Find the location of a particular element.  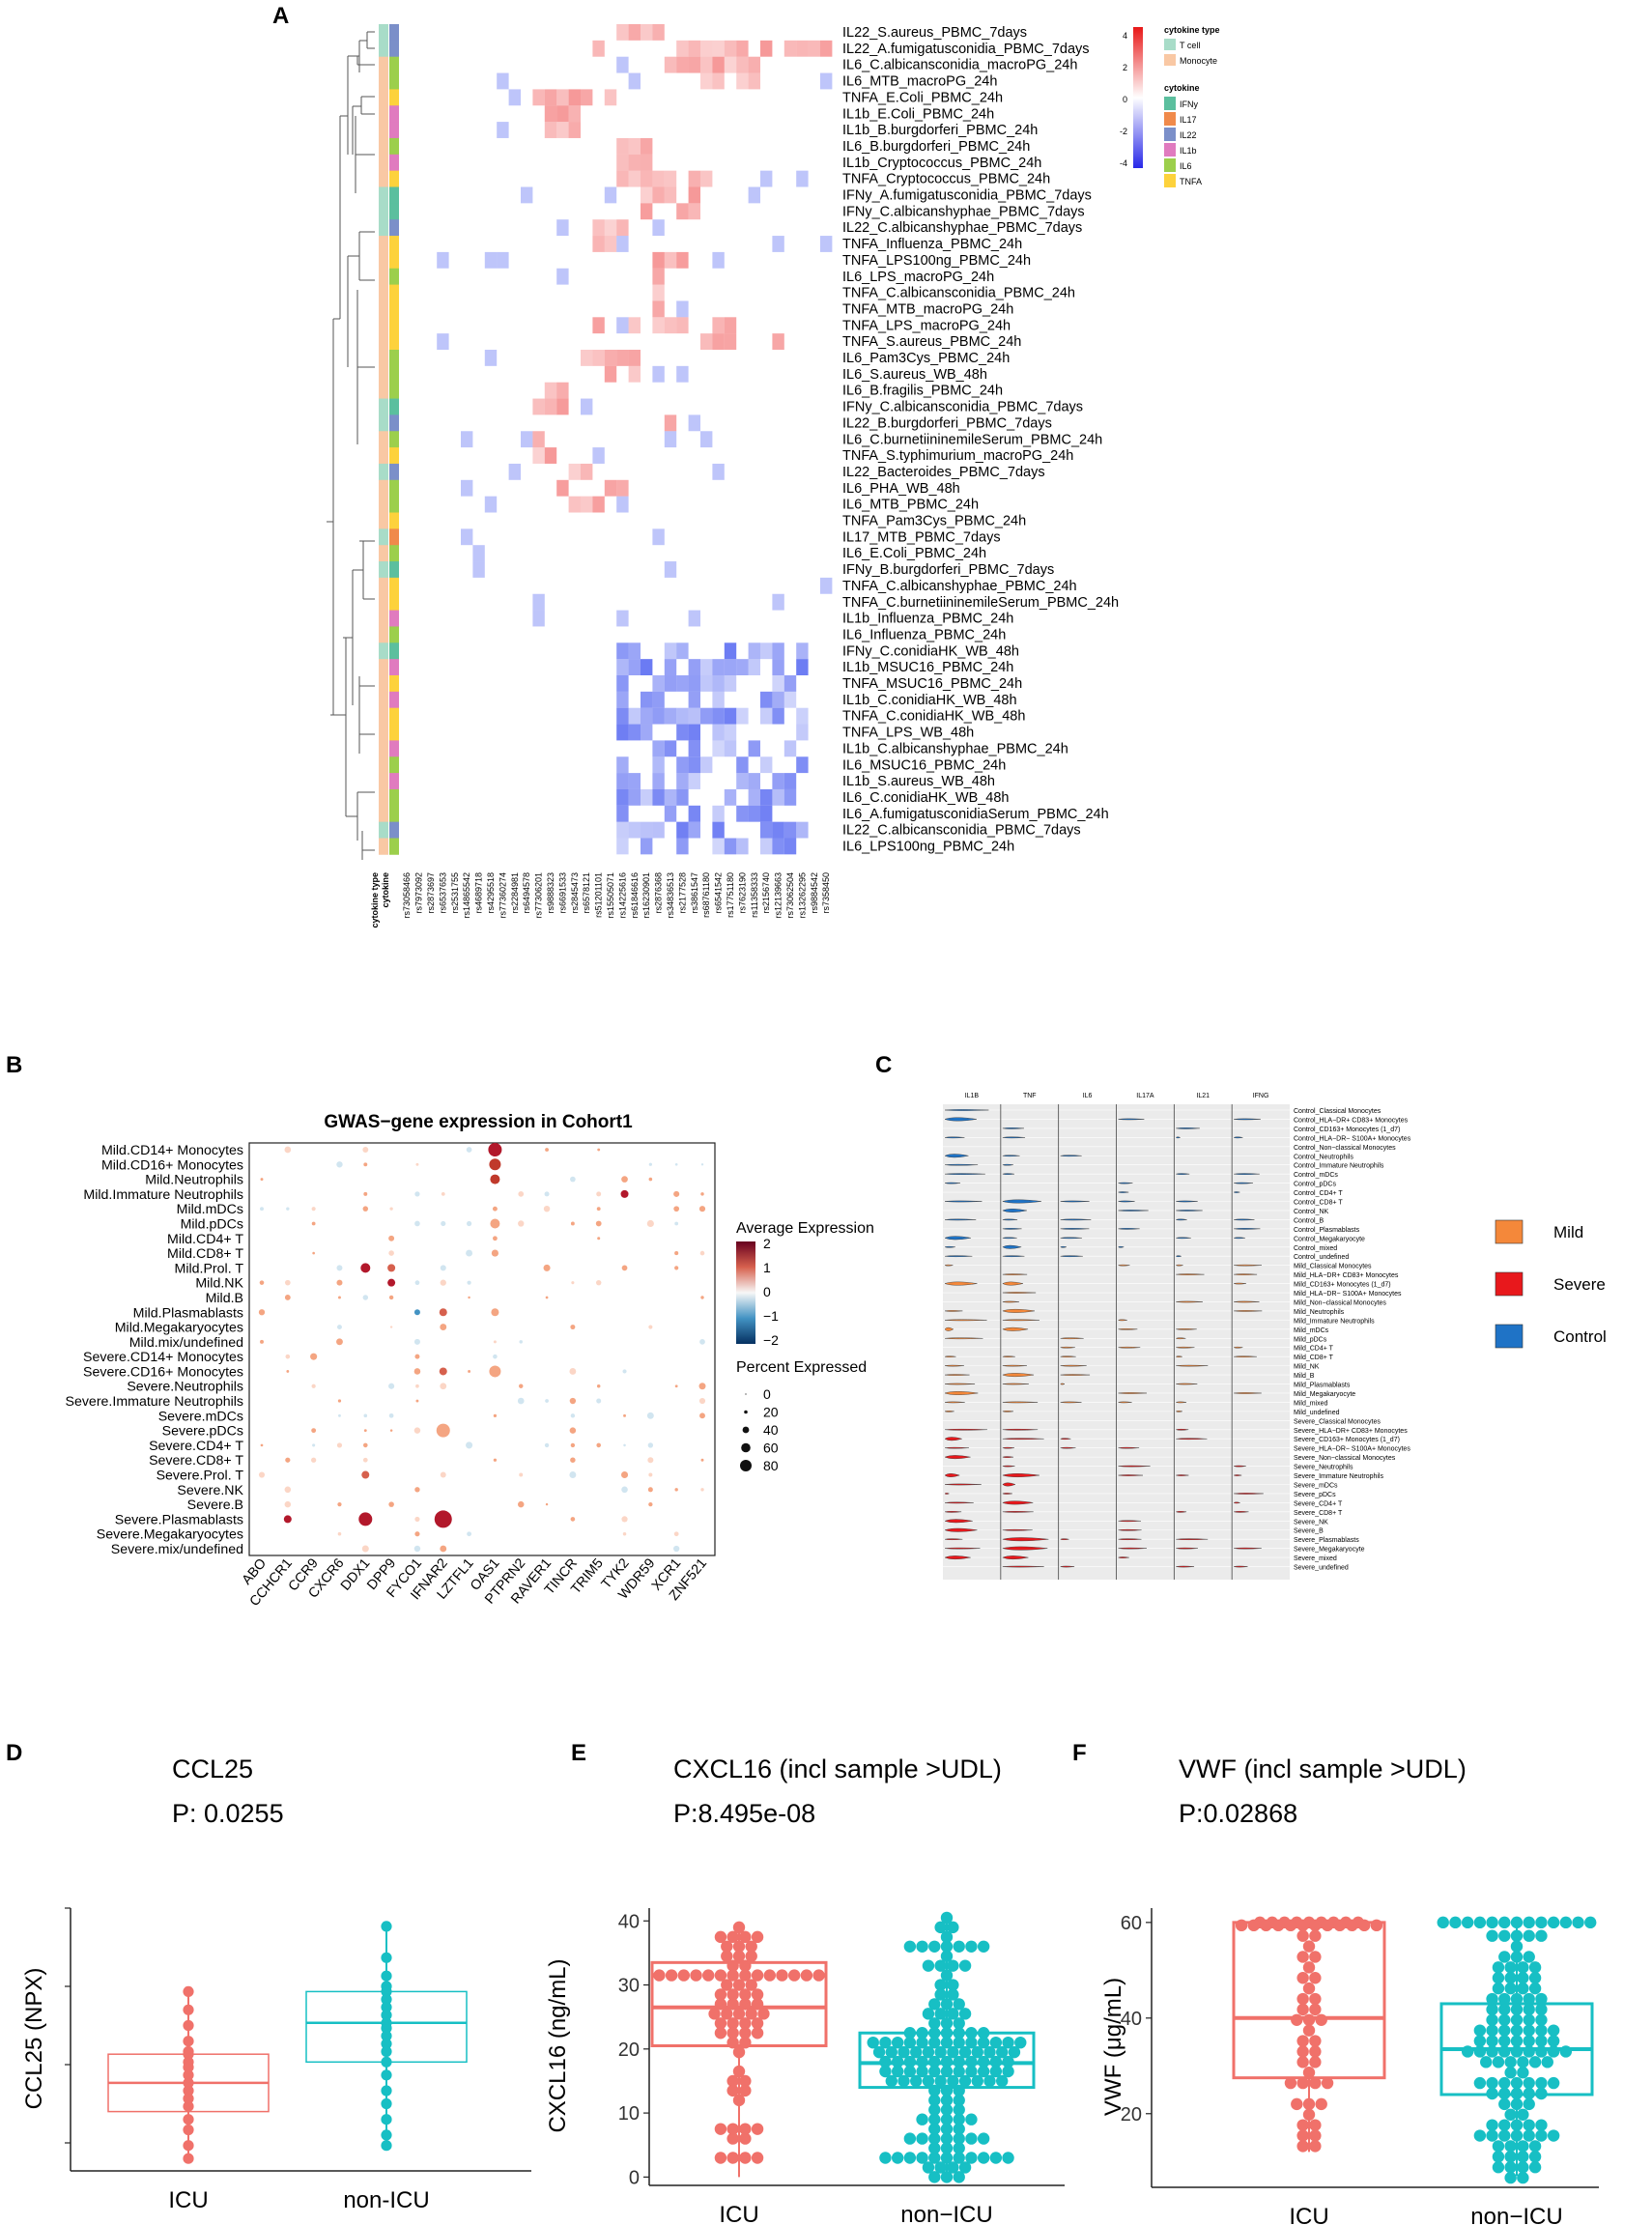

violin-row-label: Severe_CD163+ Monocytes (1_d7) is located at coordinates (1347, 1440).